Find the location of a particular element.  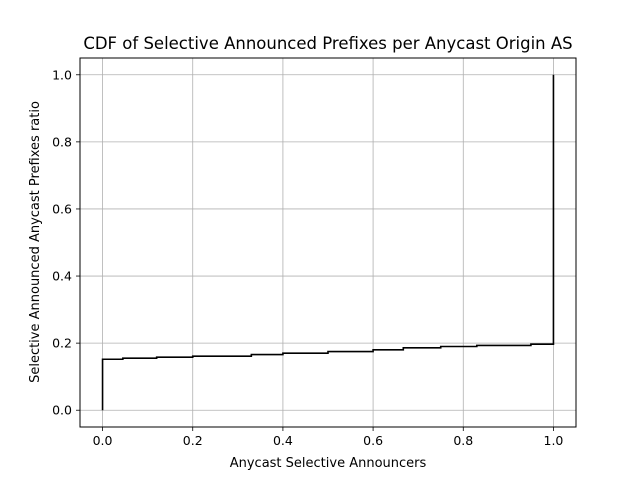

x-tick-label: 0.0 is located at coordinates (103, 440).